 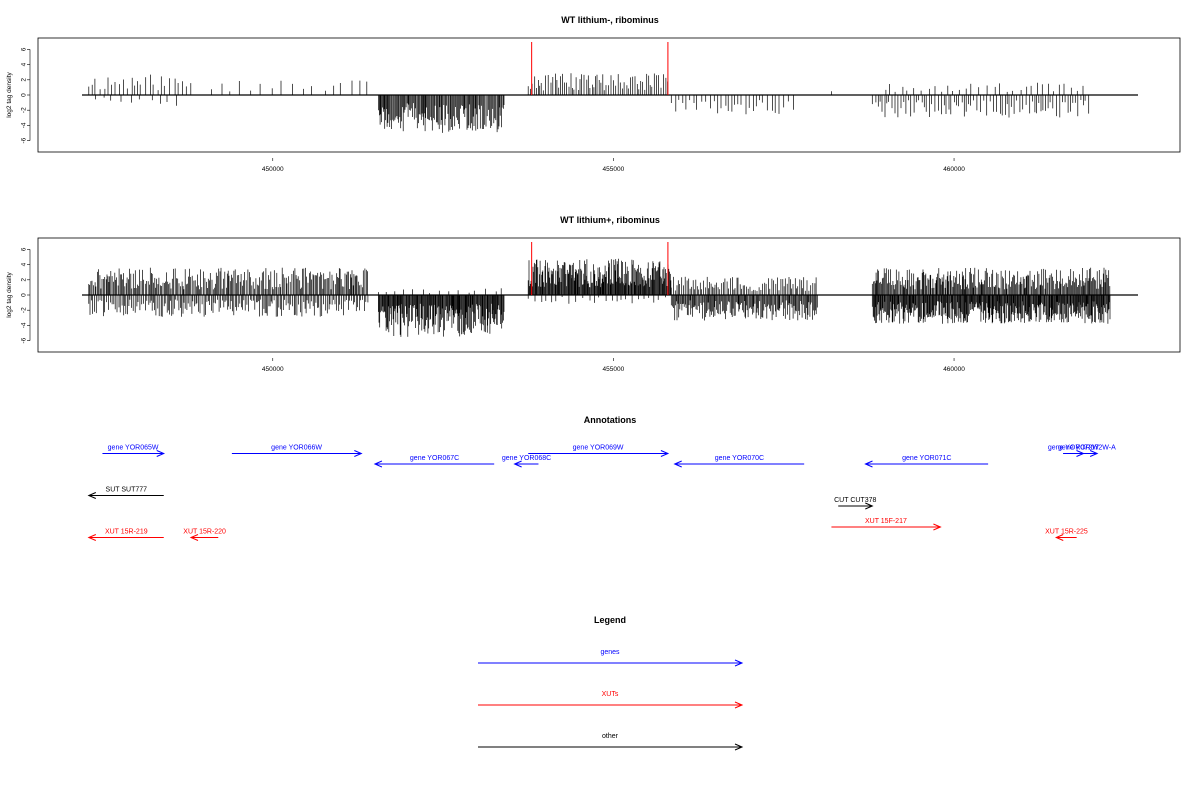 I want to click on feature-gene-yor068c: gene YOR068C, so click(x=526, y=461).